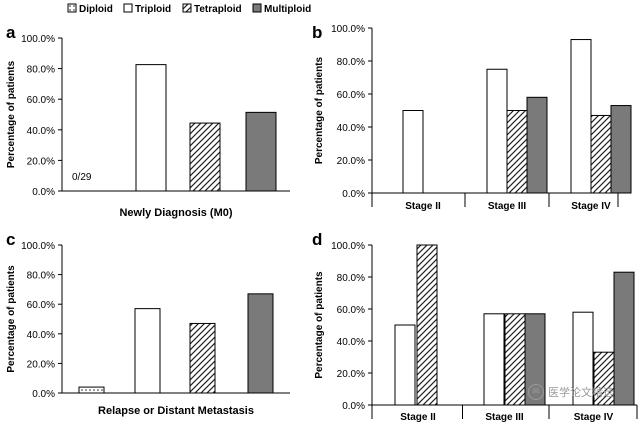 Image resolution: width=640 pixels, height=423 pixels. I want to click on annotation-zero-count: 0/29, so click(82, 177).